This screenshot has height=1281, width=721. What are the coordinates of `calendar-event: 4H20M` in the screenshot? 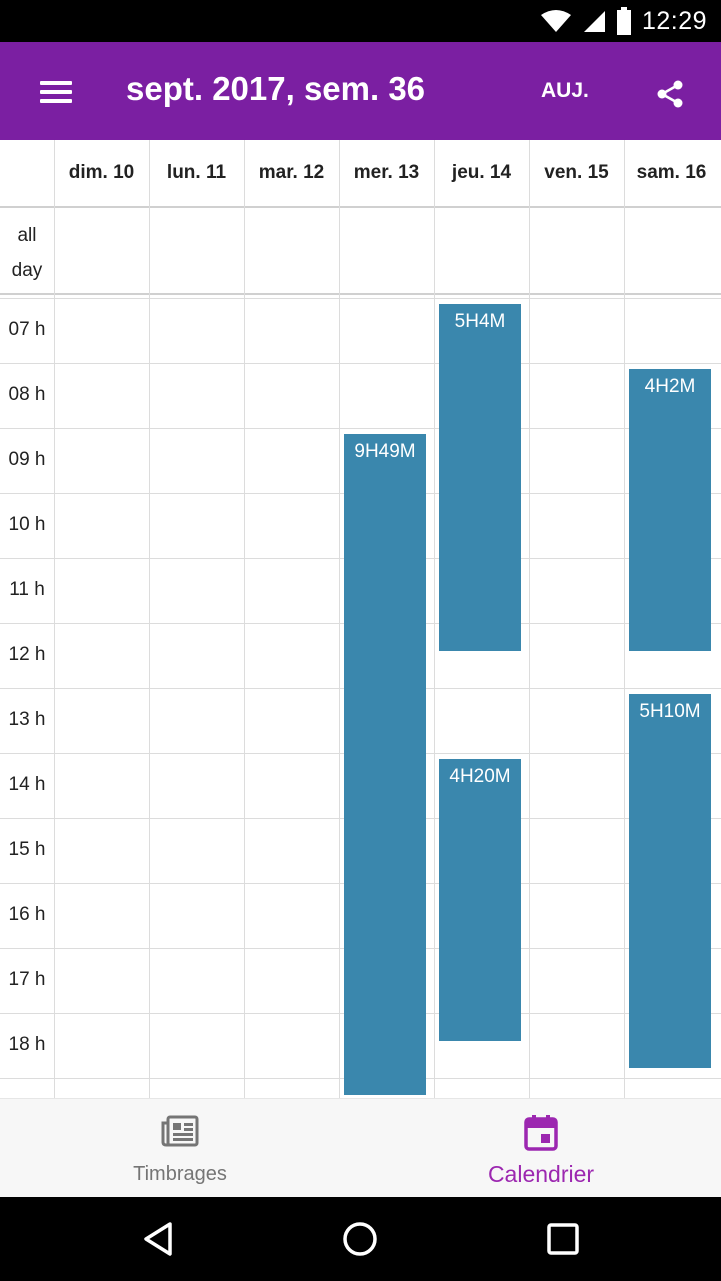 It's located at (480, 900).